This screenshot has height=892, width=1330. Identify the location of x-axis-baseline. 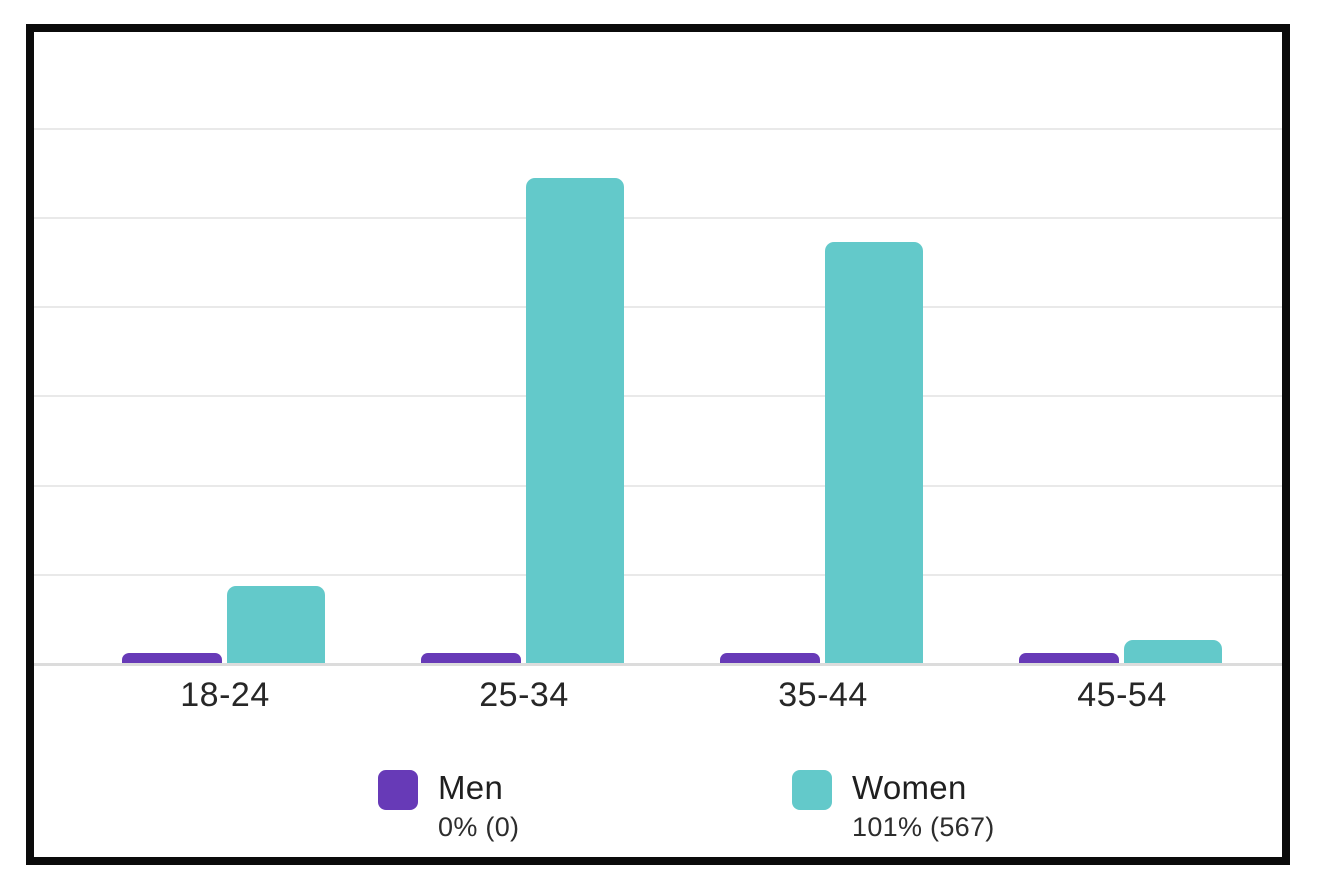
(658, 664).